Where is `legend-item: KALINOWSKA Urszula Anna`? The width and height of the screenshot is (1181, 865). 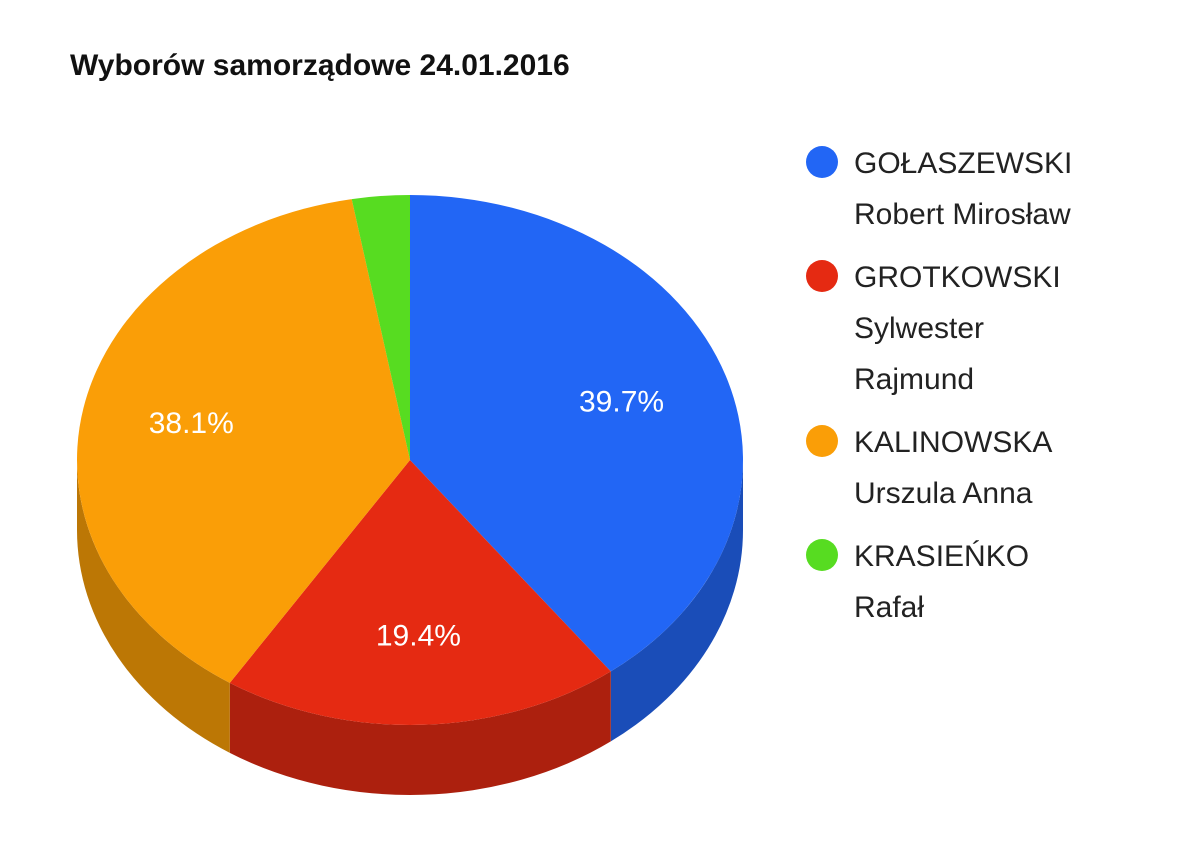 legend-item: KALINOWSKA Urszula Anna is located at coordinates (970, 468).